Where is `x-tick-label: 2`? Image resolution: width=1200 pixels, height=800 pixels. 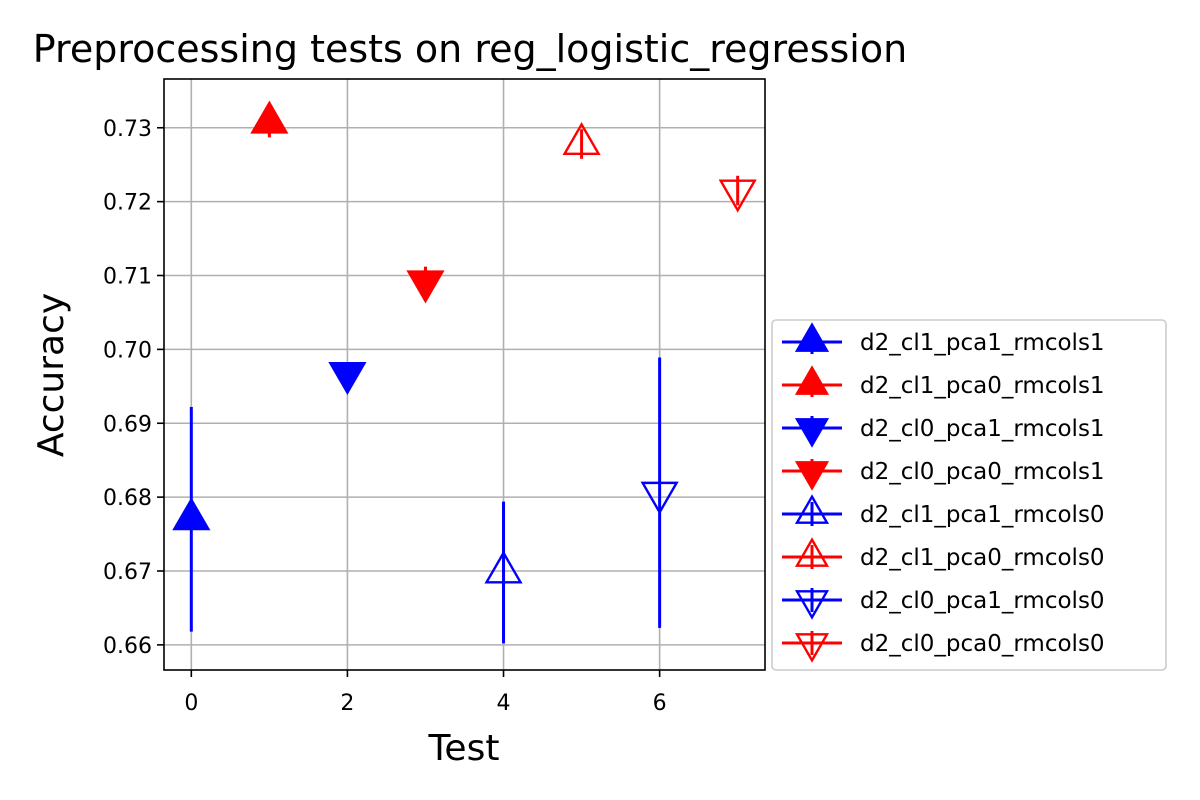 x-tick-label: 2 is located at coordinates (347, 703).